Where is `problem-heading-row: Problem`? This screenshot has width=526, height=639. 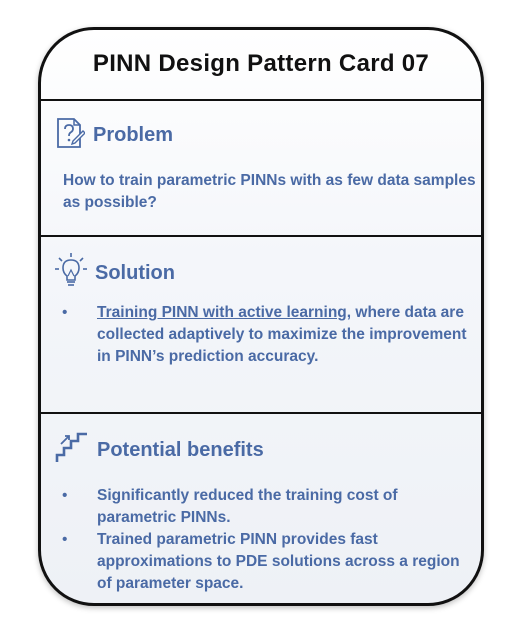 problem-heading-row: Problem is located at coordinates (114, 135).